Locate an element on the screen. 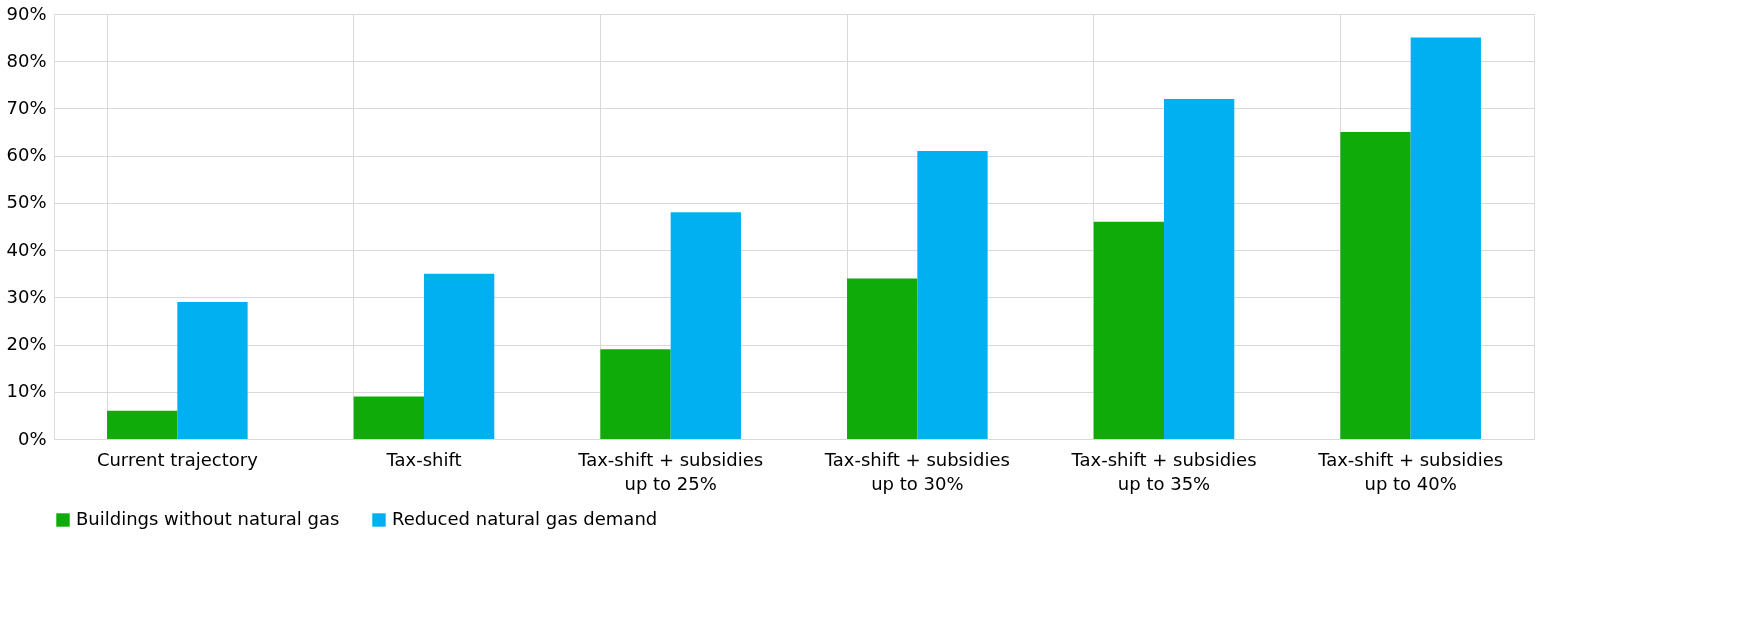 This screenshot has height=623, width=1754. x-tick-label: Tax-shift is located at coordinates (423, 459).